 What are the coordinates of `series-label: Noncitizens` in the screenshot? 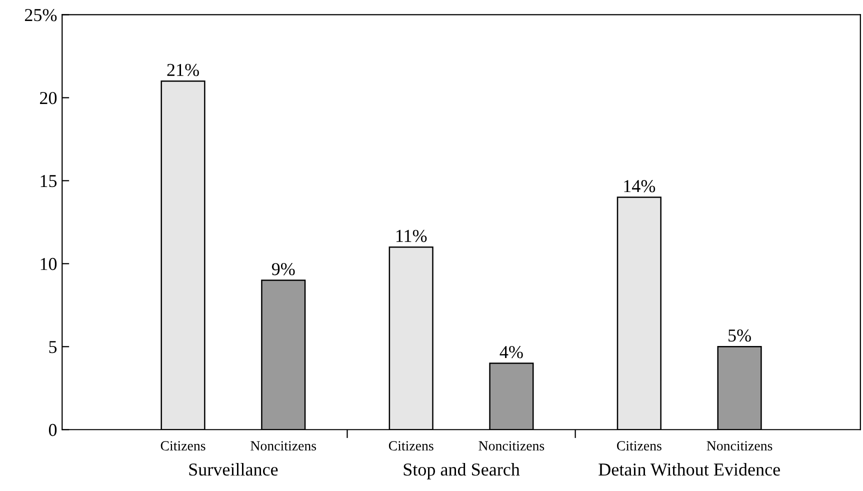 It's located at (283, 446).